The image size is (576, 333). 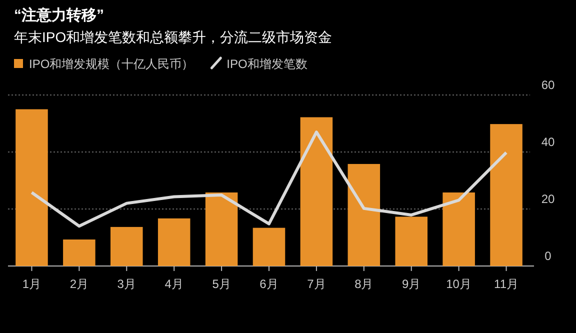 What do you see at coordinates (126, 284) in the screenshot?
I see `x-tick-label: 3月` at bounding box center [126, 284].